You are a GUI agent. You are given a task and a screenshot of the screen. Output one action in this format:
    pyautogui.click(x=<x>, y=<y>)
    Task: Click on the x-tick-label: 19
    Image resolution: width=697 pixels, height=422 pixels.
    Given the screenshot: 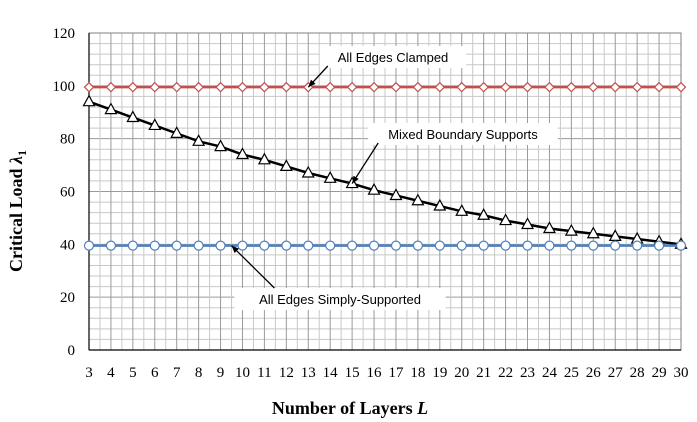 What is the action you would take?
    pyautogui.click(x=439, y=373)
    